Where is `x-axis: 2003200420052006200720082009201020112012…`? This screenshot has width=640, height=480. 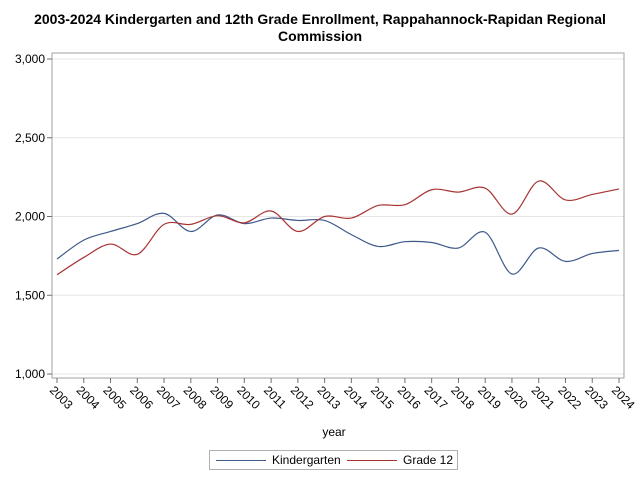 x-axis: 2003200420052006200720082009201020112012… is located at coordinates (342, 395).